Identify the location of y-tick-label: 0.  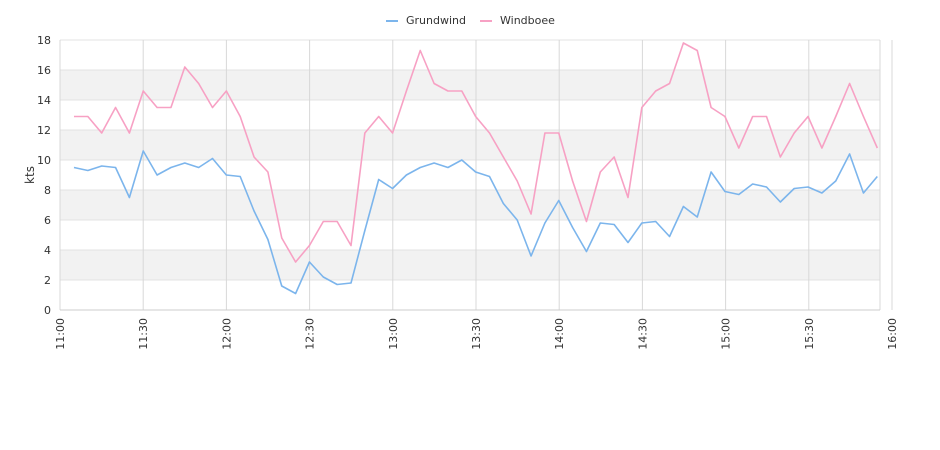
(47, 310).